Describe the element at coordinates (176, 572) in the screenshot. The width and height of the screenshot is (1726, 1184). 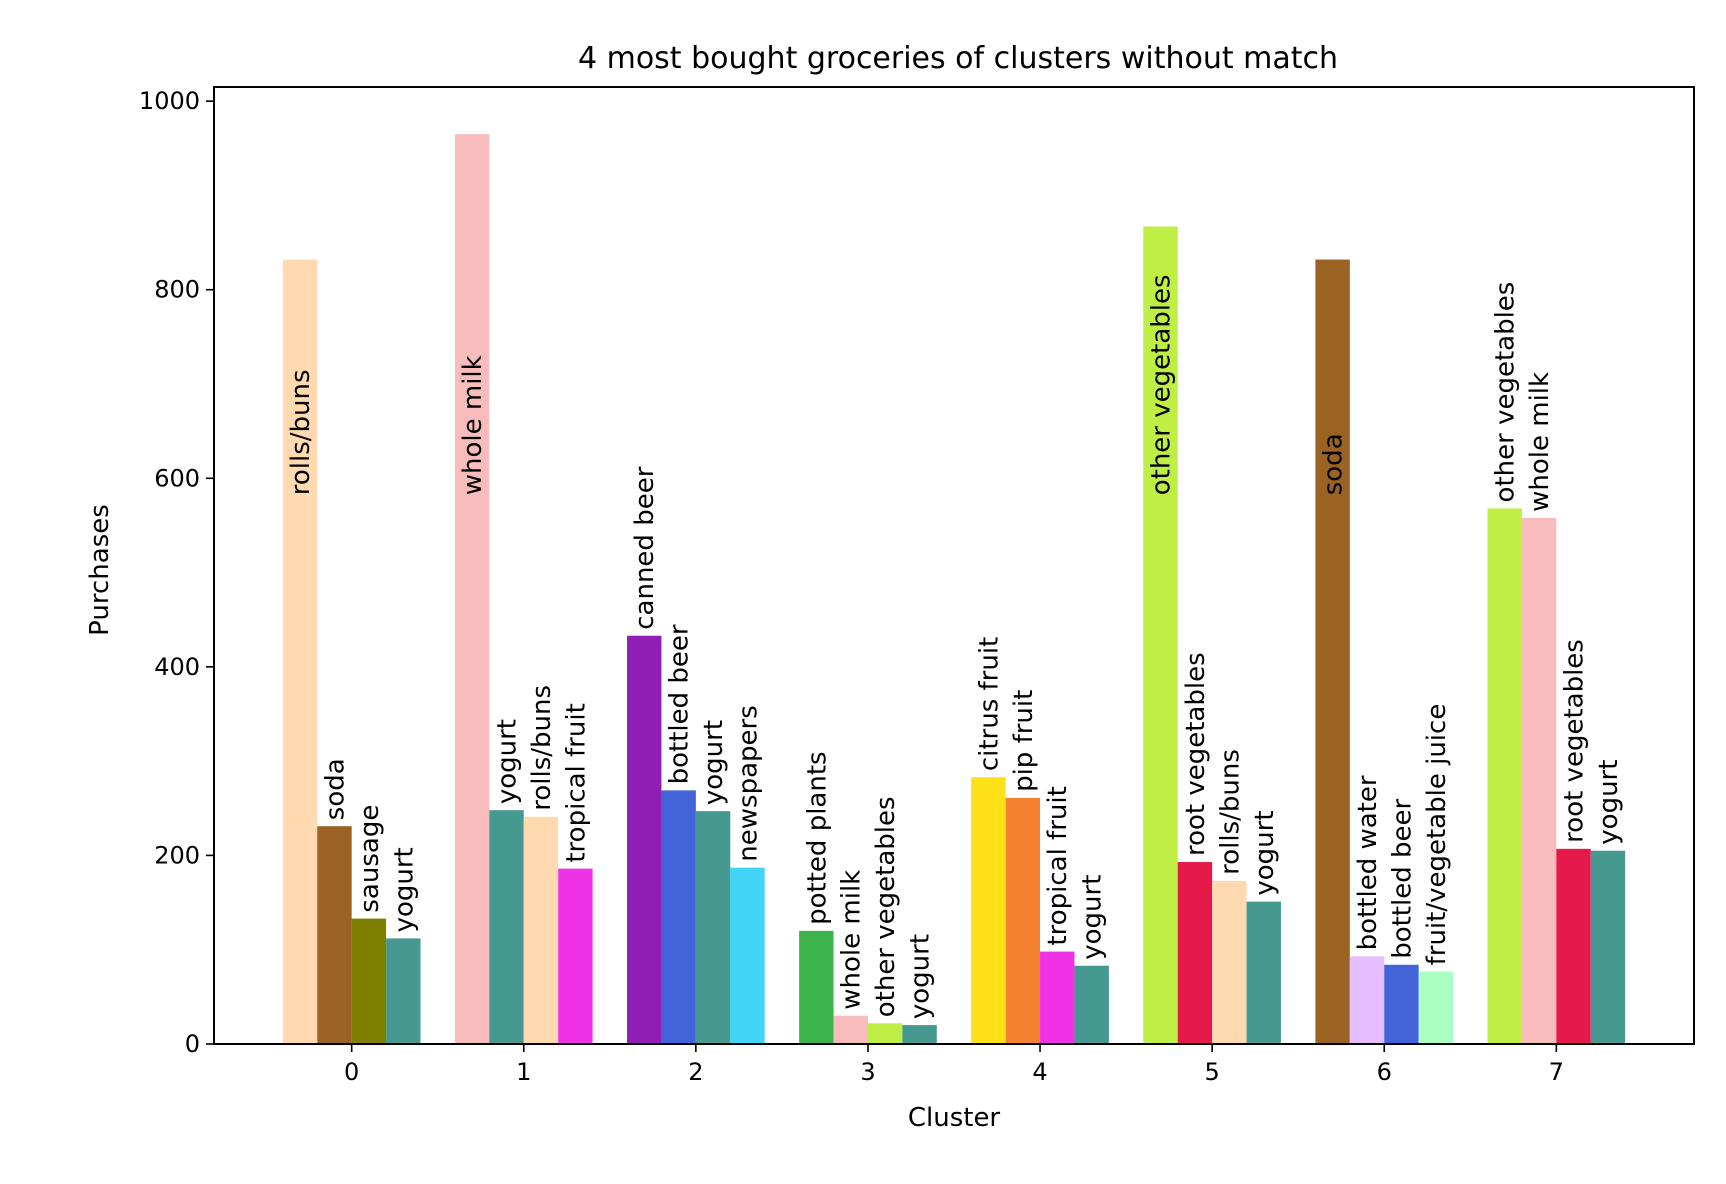
I see `y-axis: 0 200 400 600 800 1000` at that location.